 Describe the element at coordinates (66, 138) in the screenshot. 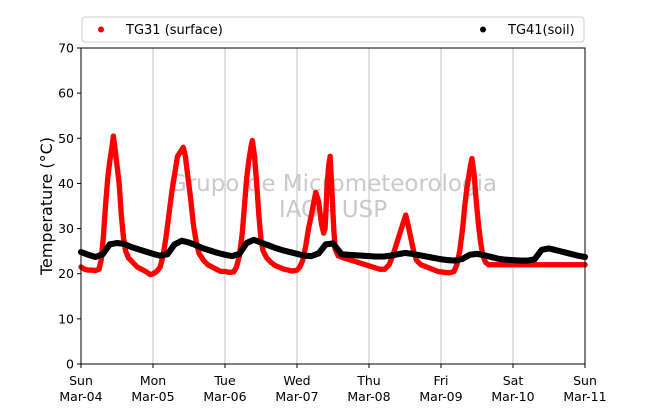

I see `y-tick-label: 50` at that location.